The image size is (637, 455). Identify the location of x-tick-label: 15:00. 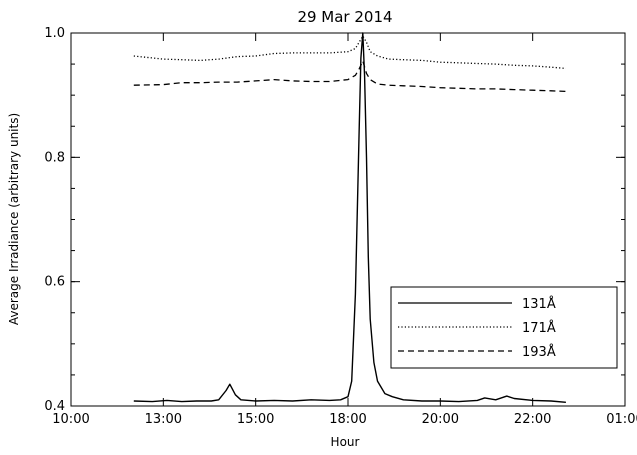
(255, 419).